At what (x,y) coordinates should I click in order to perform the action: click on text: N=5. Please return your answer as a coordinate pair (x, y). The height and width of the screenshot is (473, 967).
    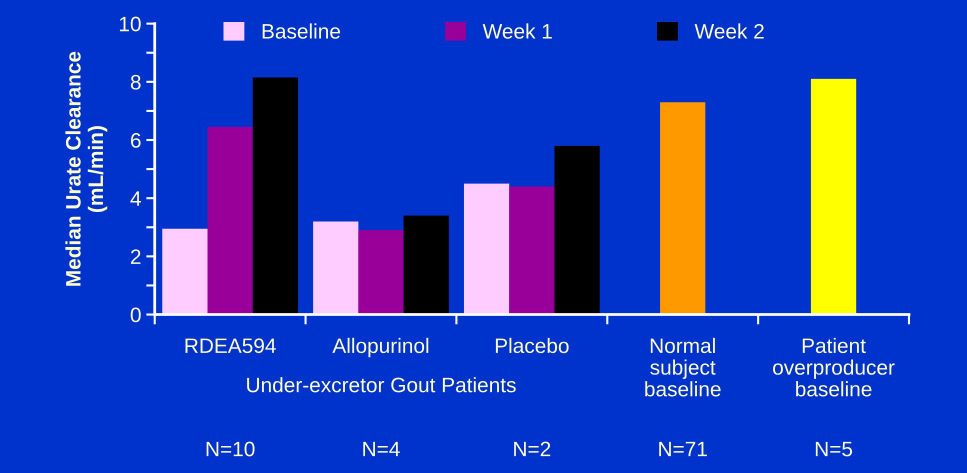
    Looking at the image, I should click on (834, 449).